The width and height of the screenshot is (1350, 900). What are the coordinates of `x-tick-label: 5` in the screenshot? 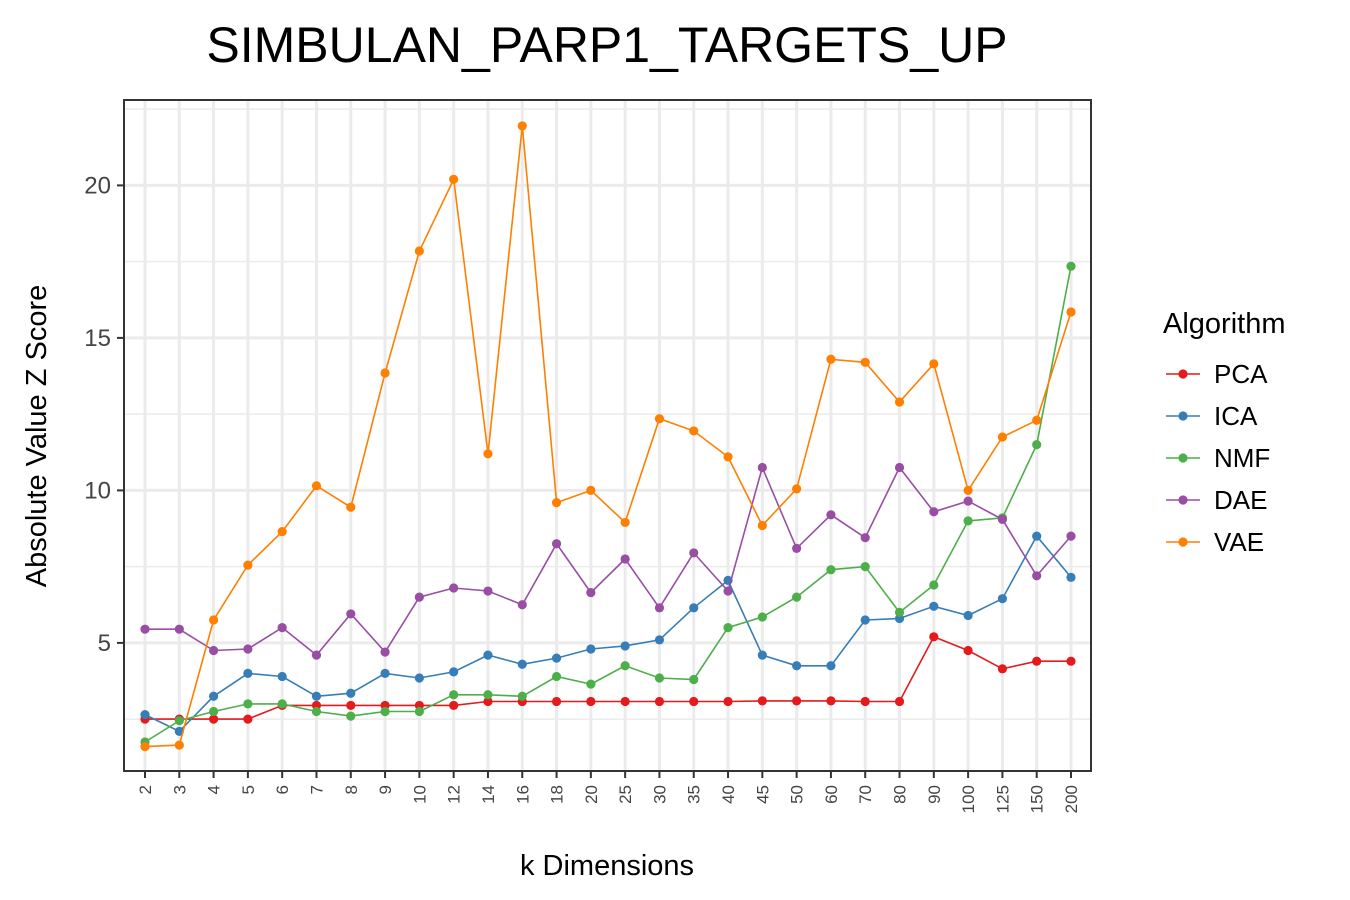 It's located at (248, 789).